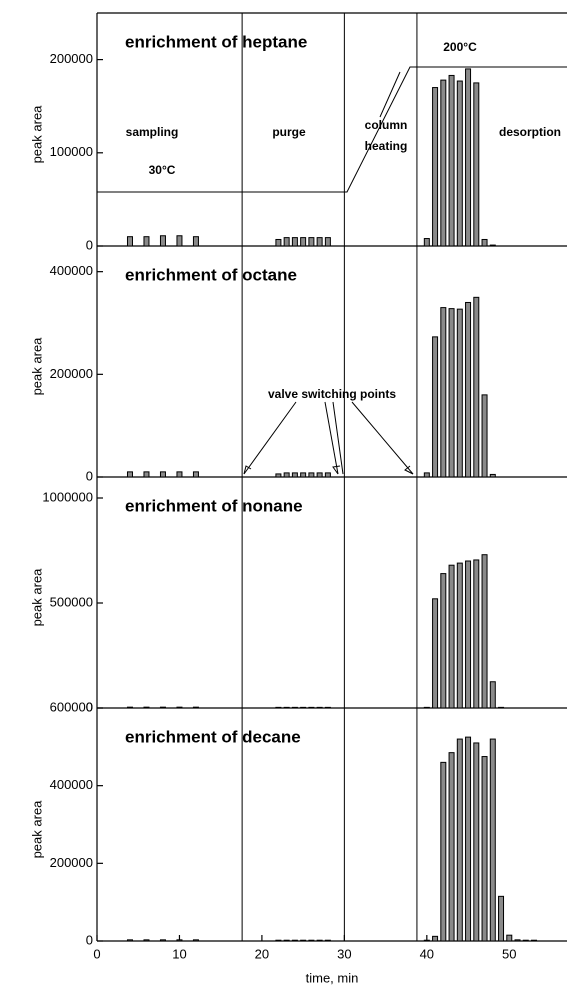 This screenshot has height=988, width=569. I want to click on panel-title: enrichment of decane, so click(213, 736).